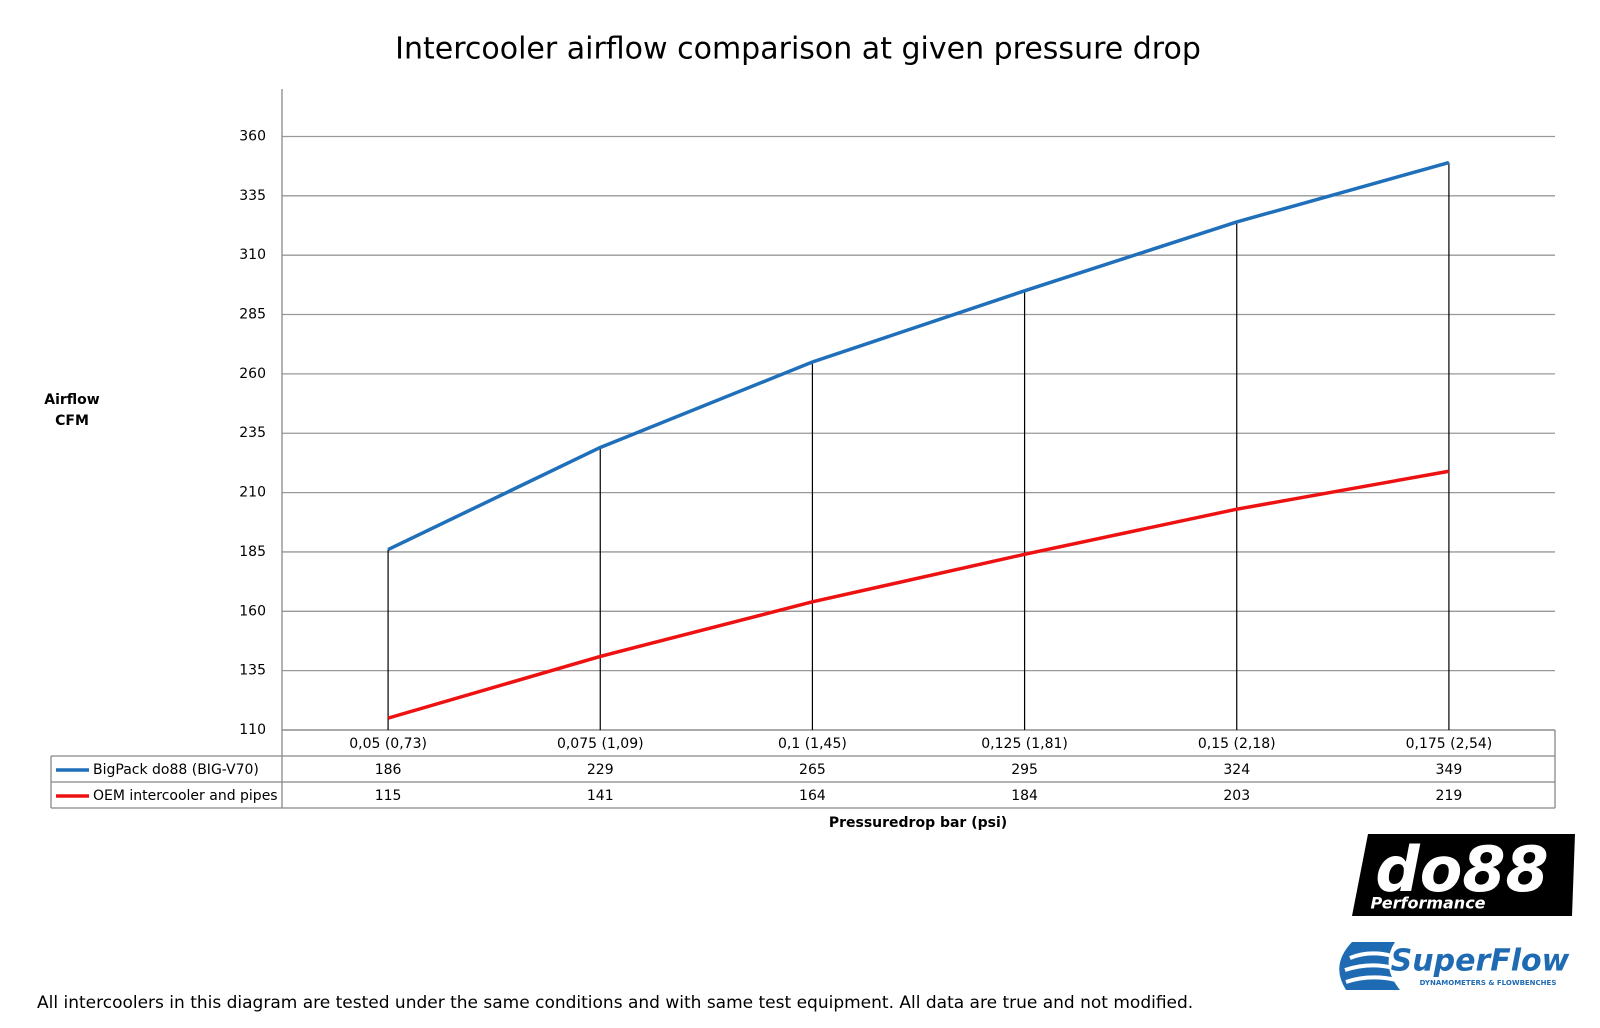 This screenshot has width=1600, height=1028. Describe the element at coordinates (1461, 869) in the screenshot. I see `logo-text: do88` at that location.